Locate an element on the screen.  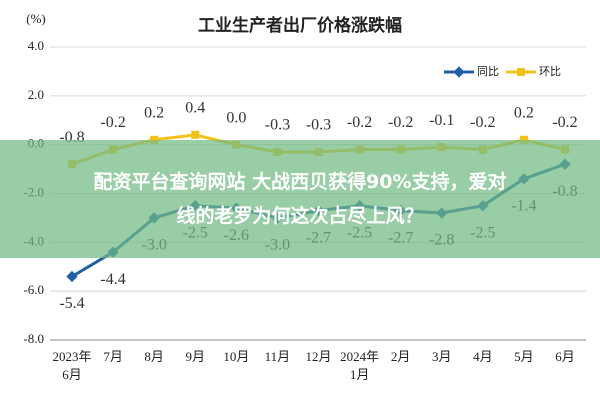
banner-text: 配资平台查询网站 大战西贝获得90%支持，爱对 is located at coordinates (300, 182).